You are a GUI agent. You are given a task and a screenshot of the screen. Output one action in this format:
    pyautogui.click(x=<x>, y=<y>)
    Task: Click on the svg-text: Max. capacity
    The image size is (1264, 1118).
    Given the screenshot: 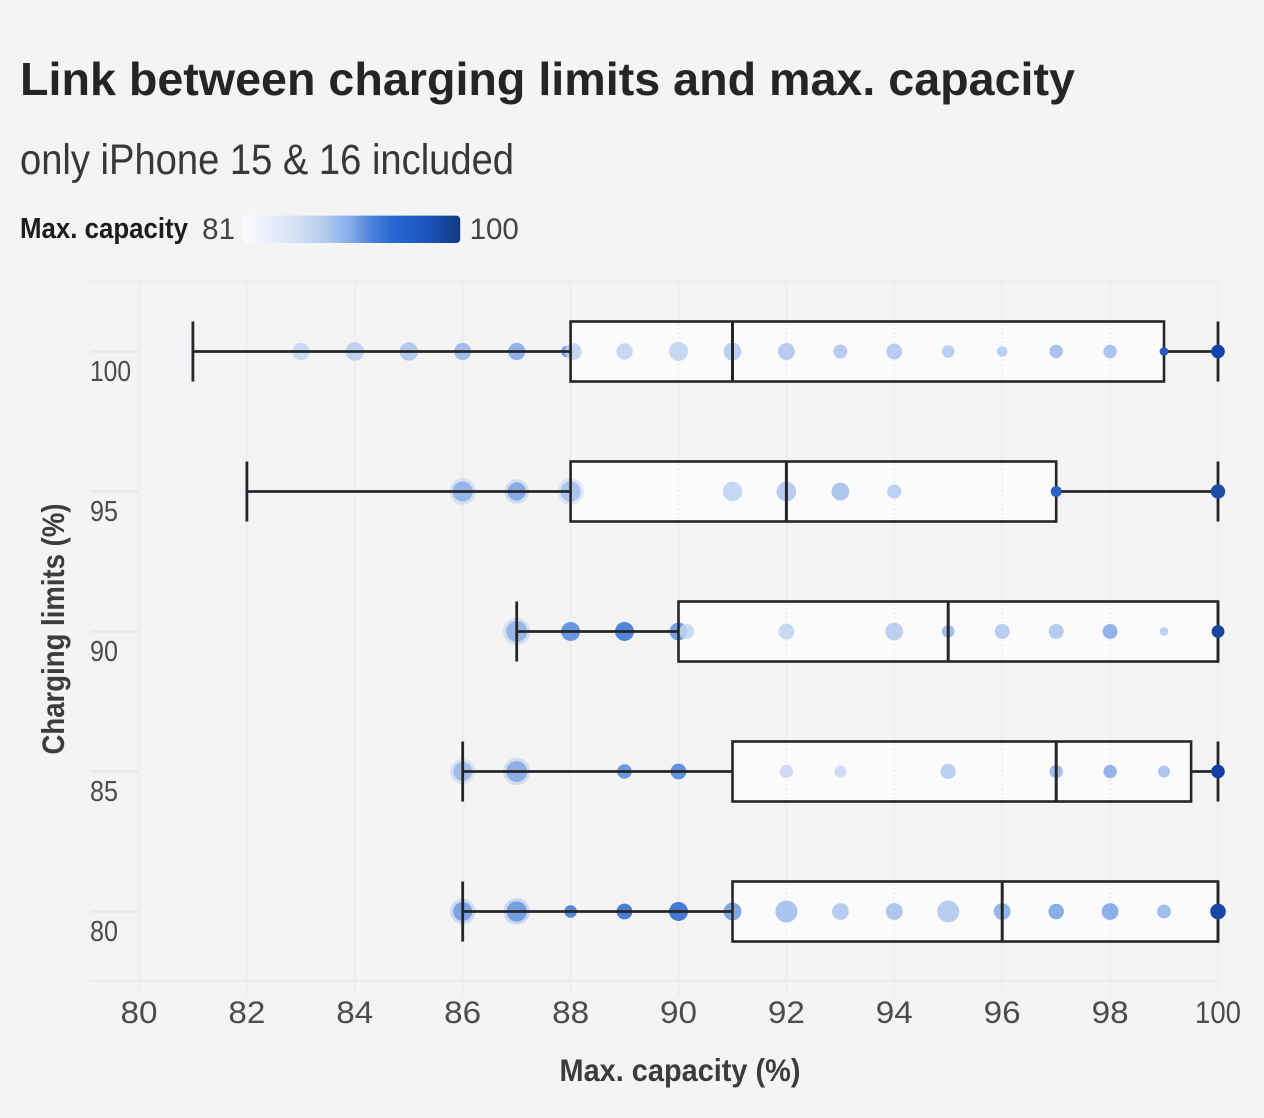 What is the action you would take?
    pyautogui.click(x=104, y=229)
    